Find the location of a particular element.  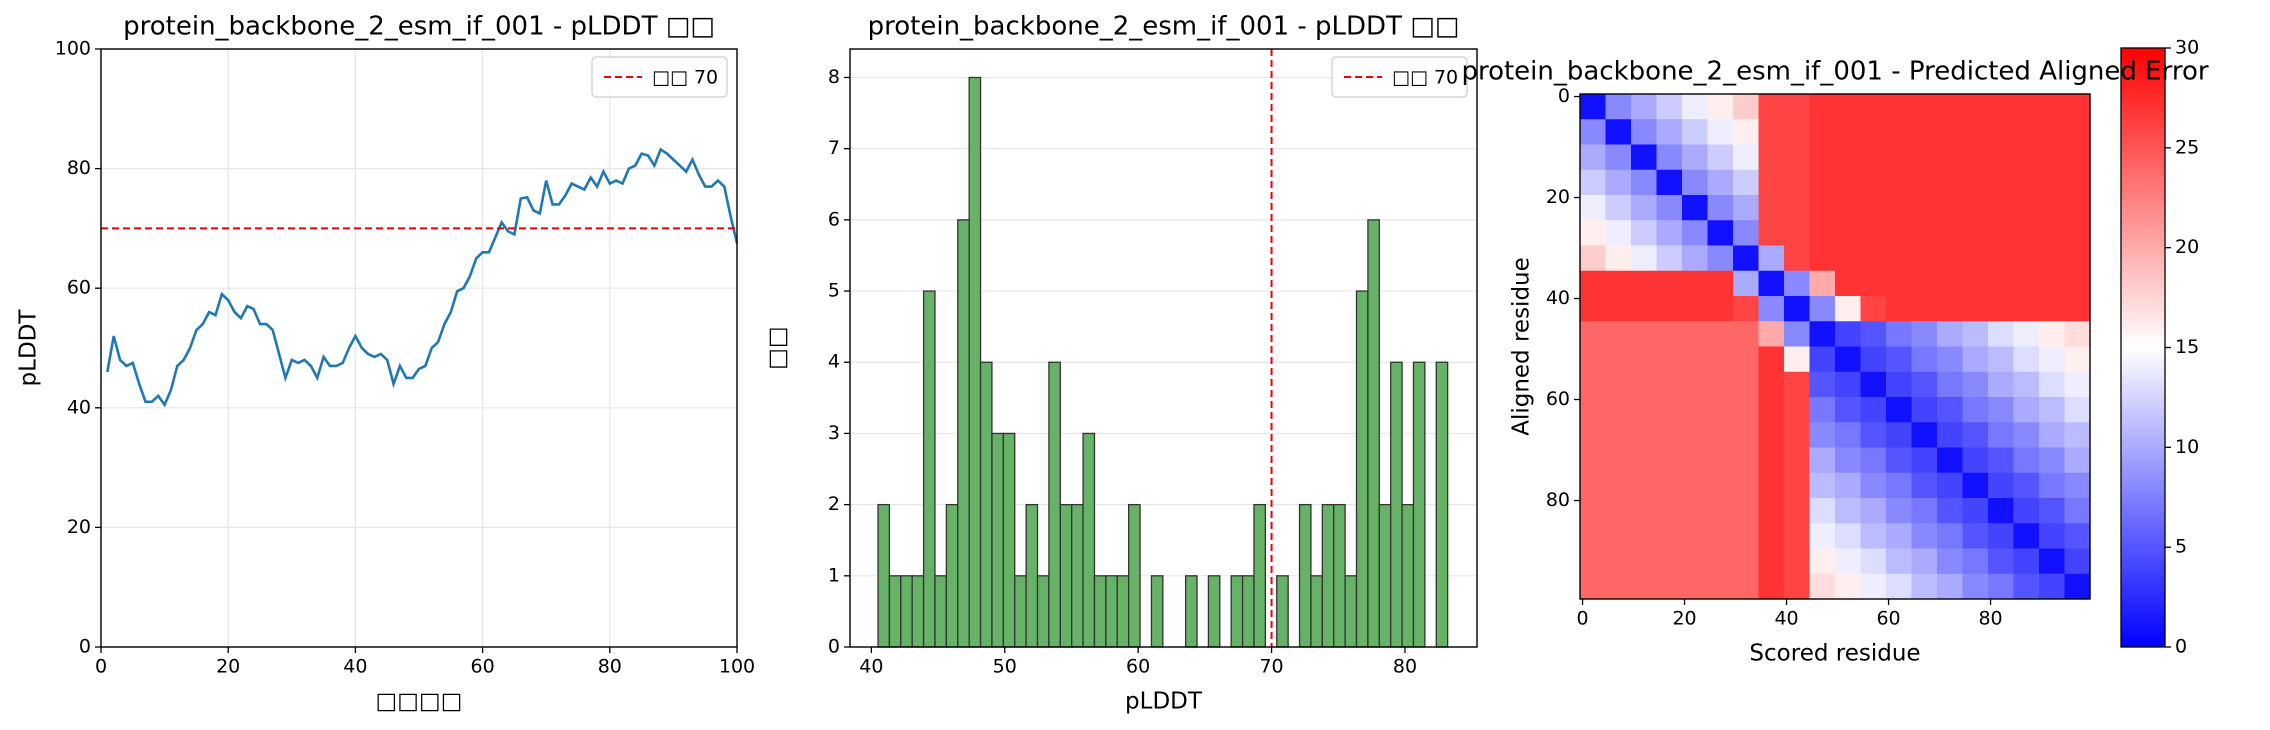

y-tick-label: 20 is located at coordinates (1558, 197).